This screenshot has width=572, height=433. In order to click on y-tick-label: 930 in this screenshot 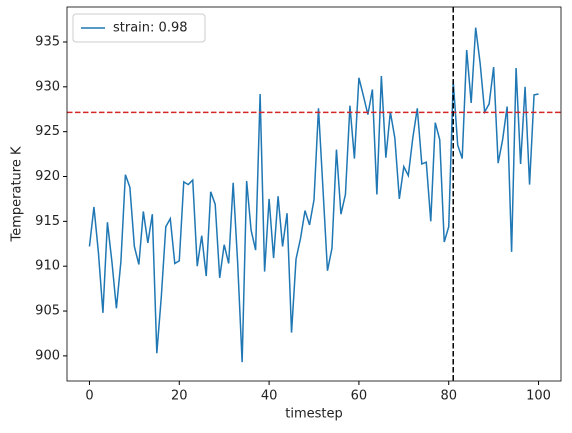, I will do `click(47, 86)`.